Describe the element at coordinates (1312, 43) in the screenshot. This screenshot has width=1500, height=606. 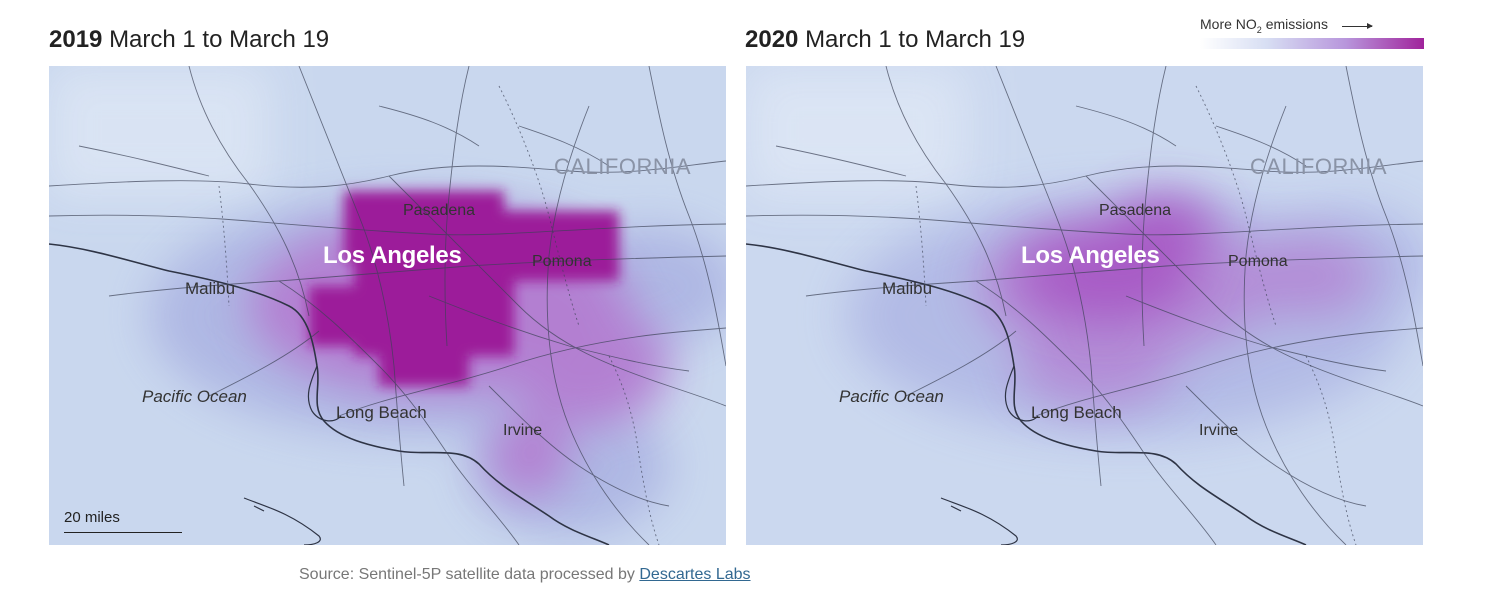
I see `legend-gradient-bar` at that location.